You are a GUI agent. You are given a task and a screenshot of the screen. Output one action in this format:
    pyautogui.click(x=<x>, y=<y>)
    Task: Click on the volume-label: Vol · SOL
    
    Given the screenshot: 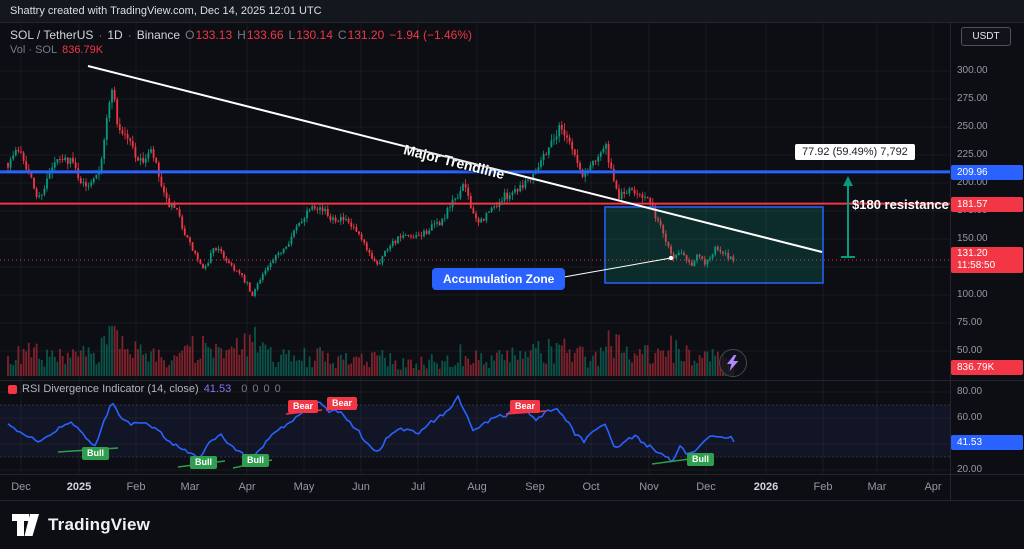 What is the action you would take?
    pyautogui.click(x=34, y=50)
    